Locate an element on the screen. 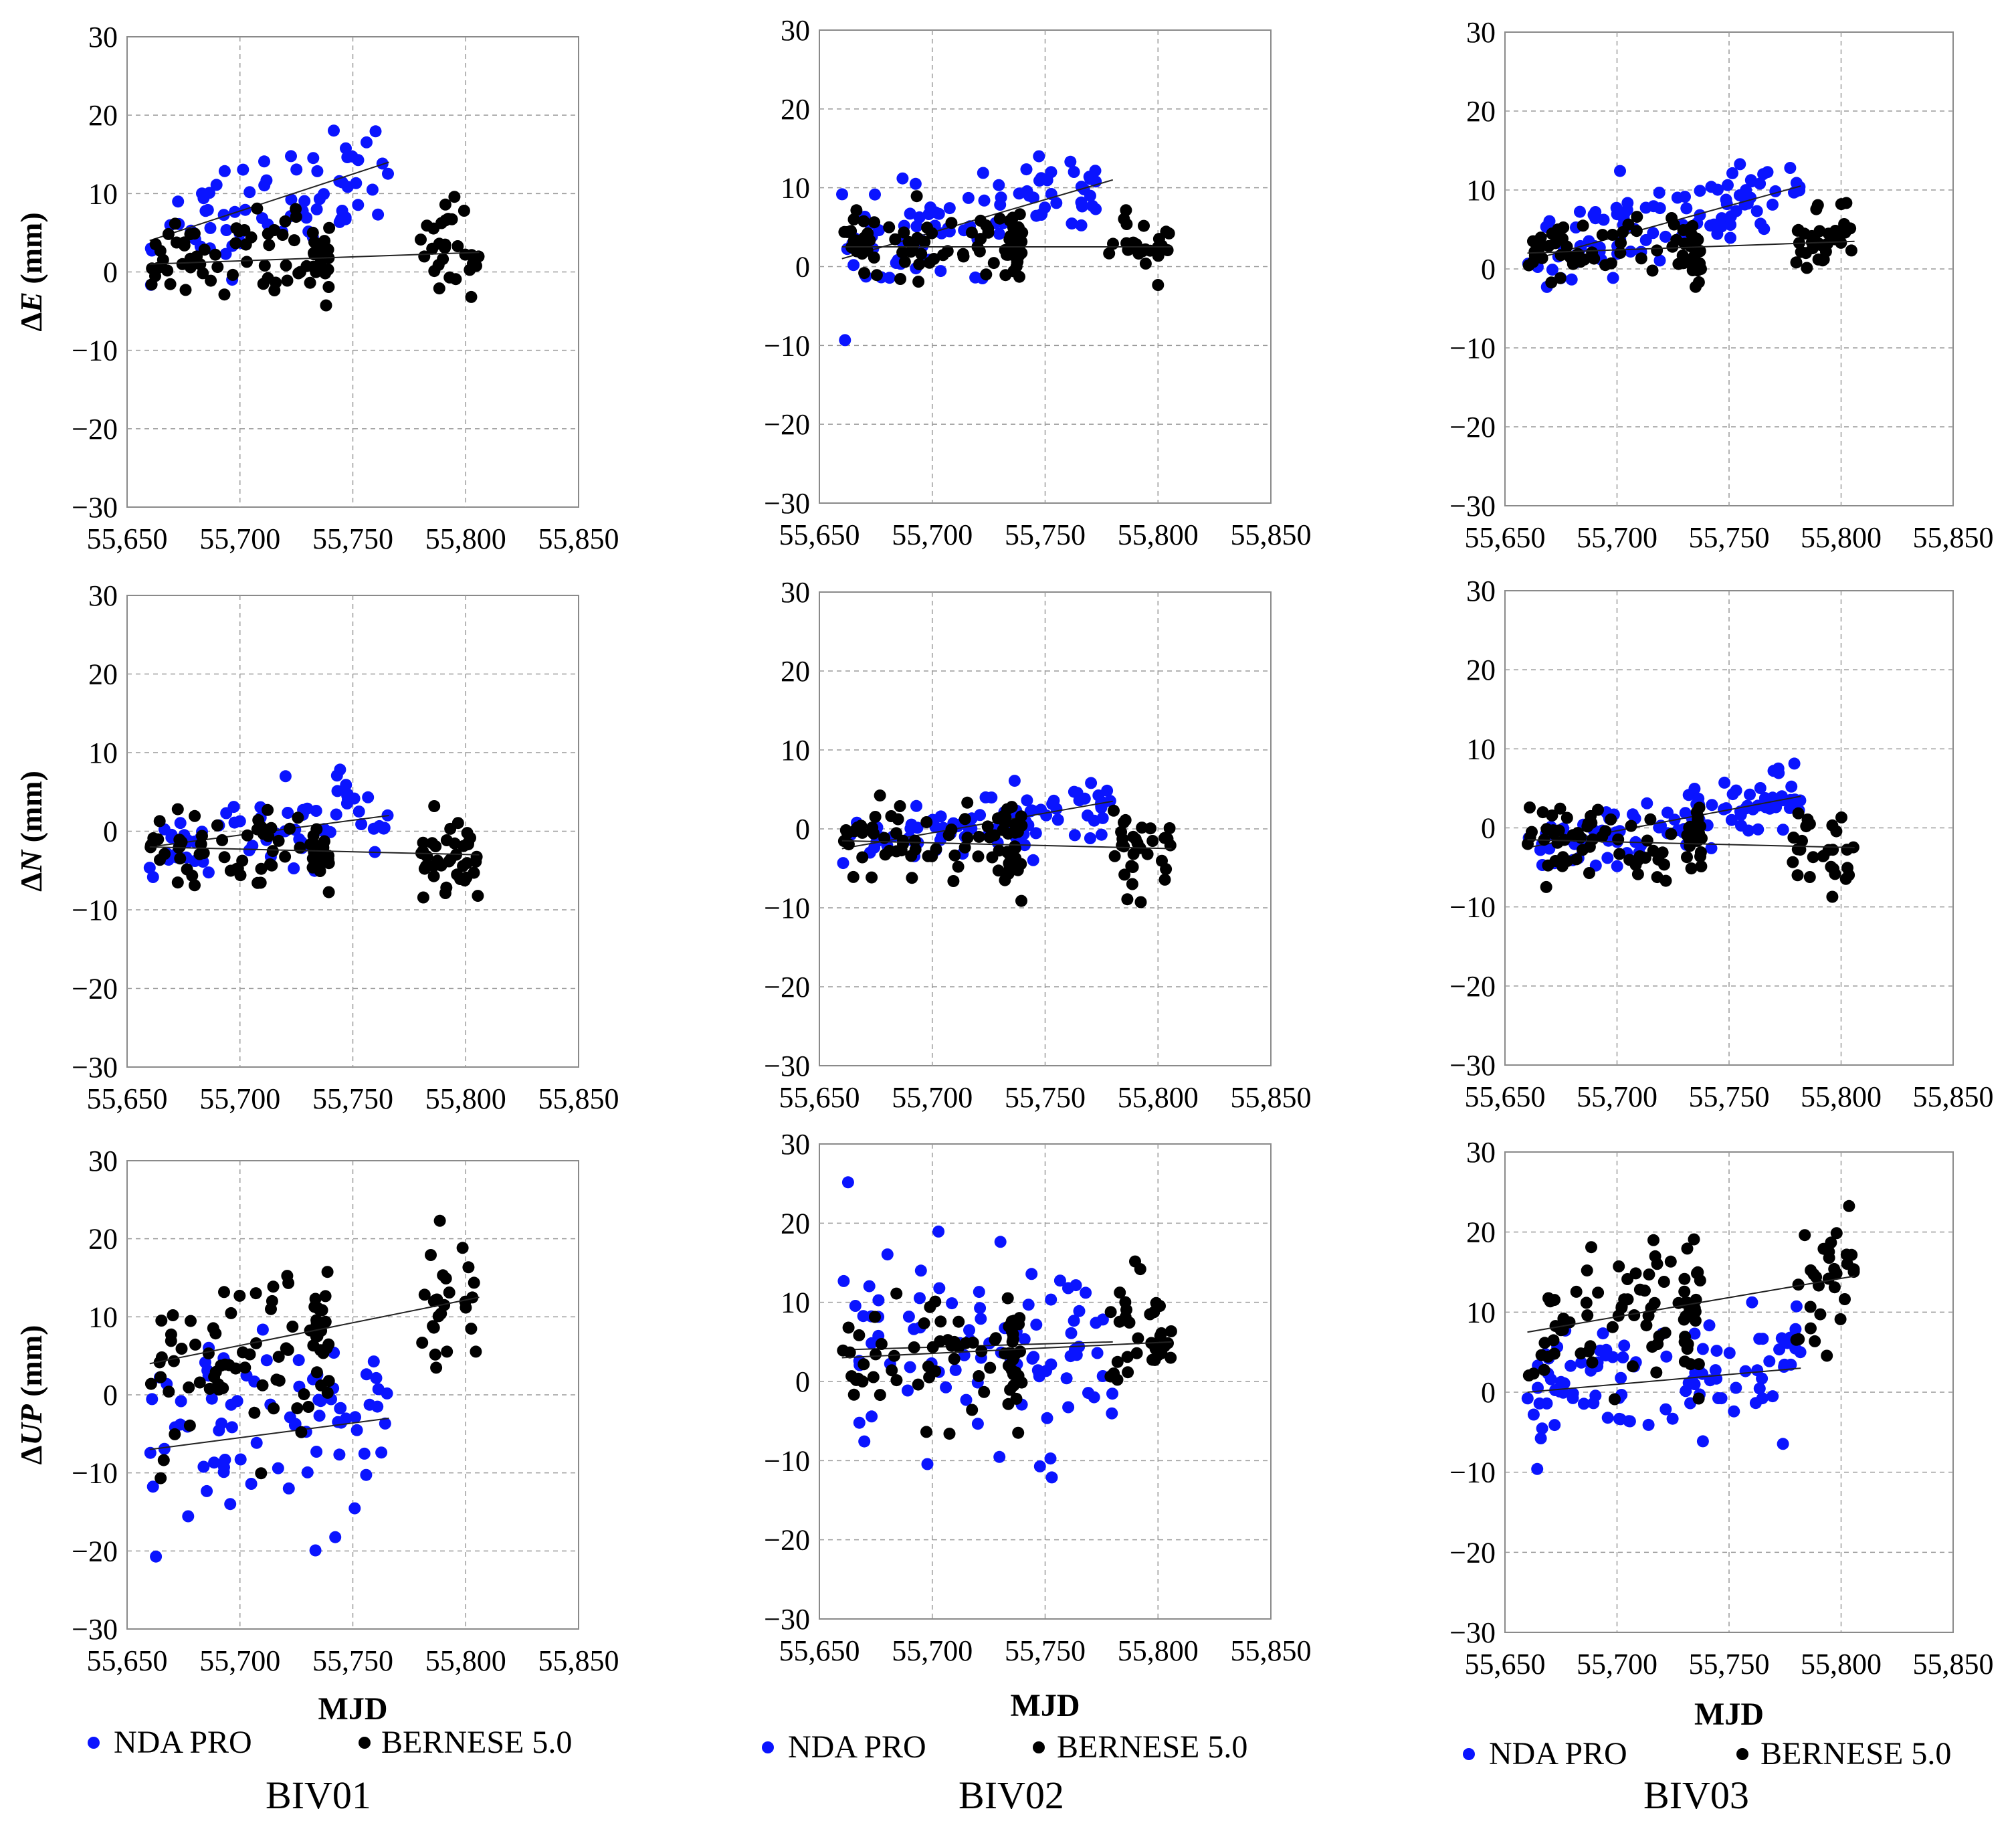  legend-nda-marker is located at coordinates (768, 1747).